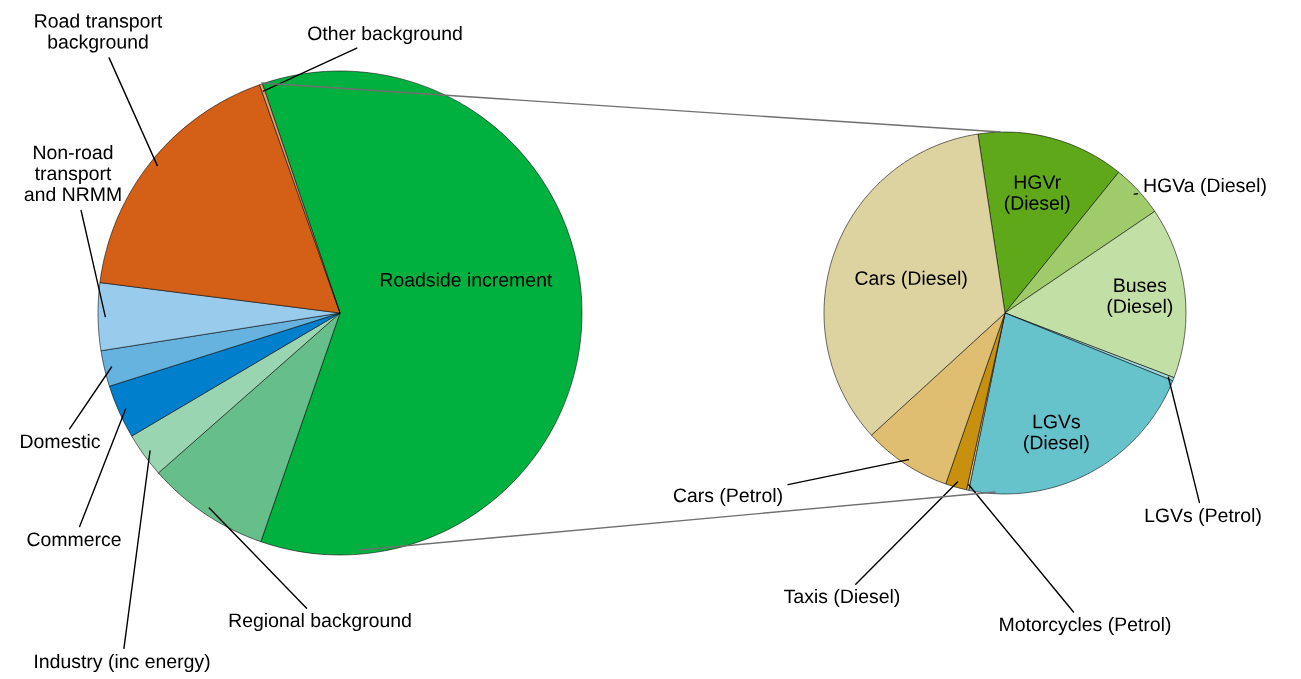  What do you see at coordinates (842, 598) in the screenshot?
I see `slice-label: Taxis (Diesel)` at bounding box center [842, 598].